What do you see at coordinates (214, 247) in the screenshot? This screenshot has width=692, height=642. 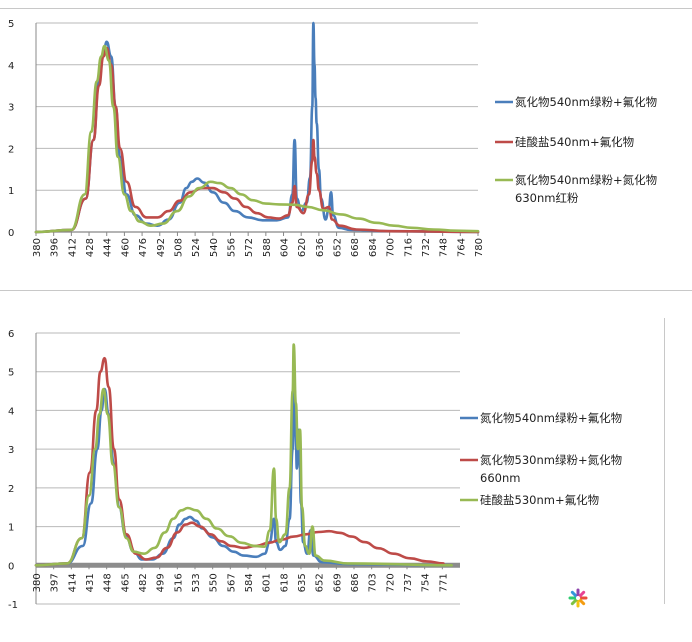 I see `x-tick-label: 540` at bounding box center [214, 247].